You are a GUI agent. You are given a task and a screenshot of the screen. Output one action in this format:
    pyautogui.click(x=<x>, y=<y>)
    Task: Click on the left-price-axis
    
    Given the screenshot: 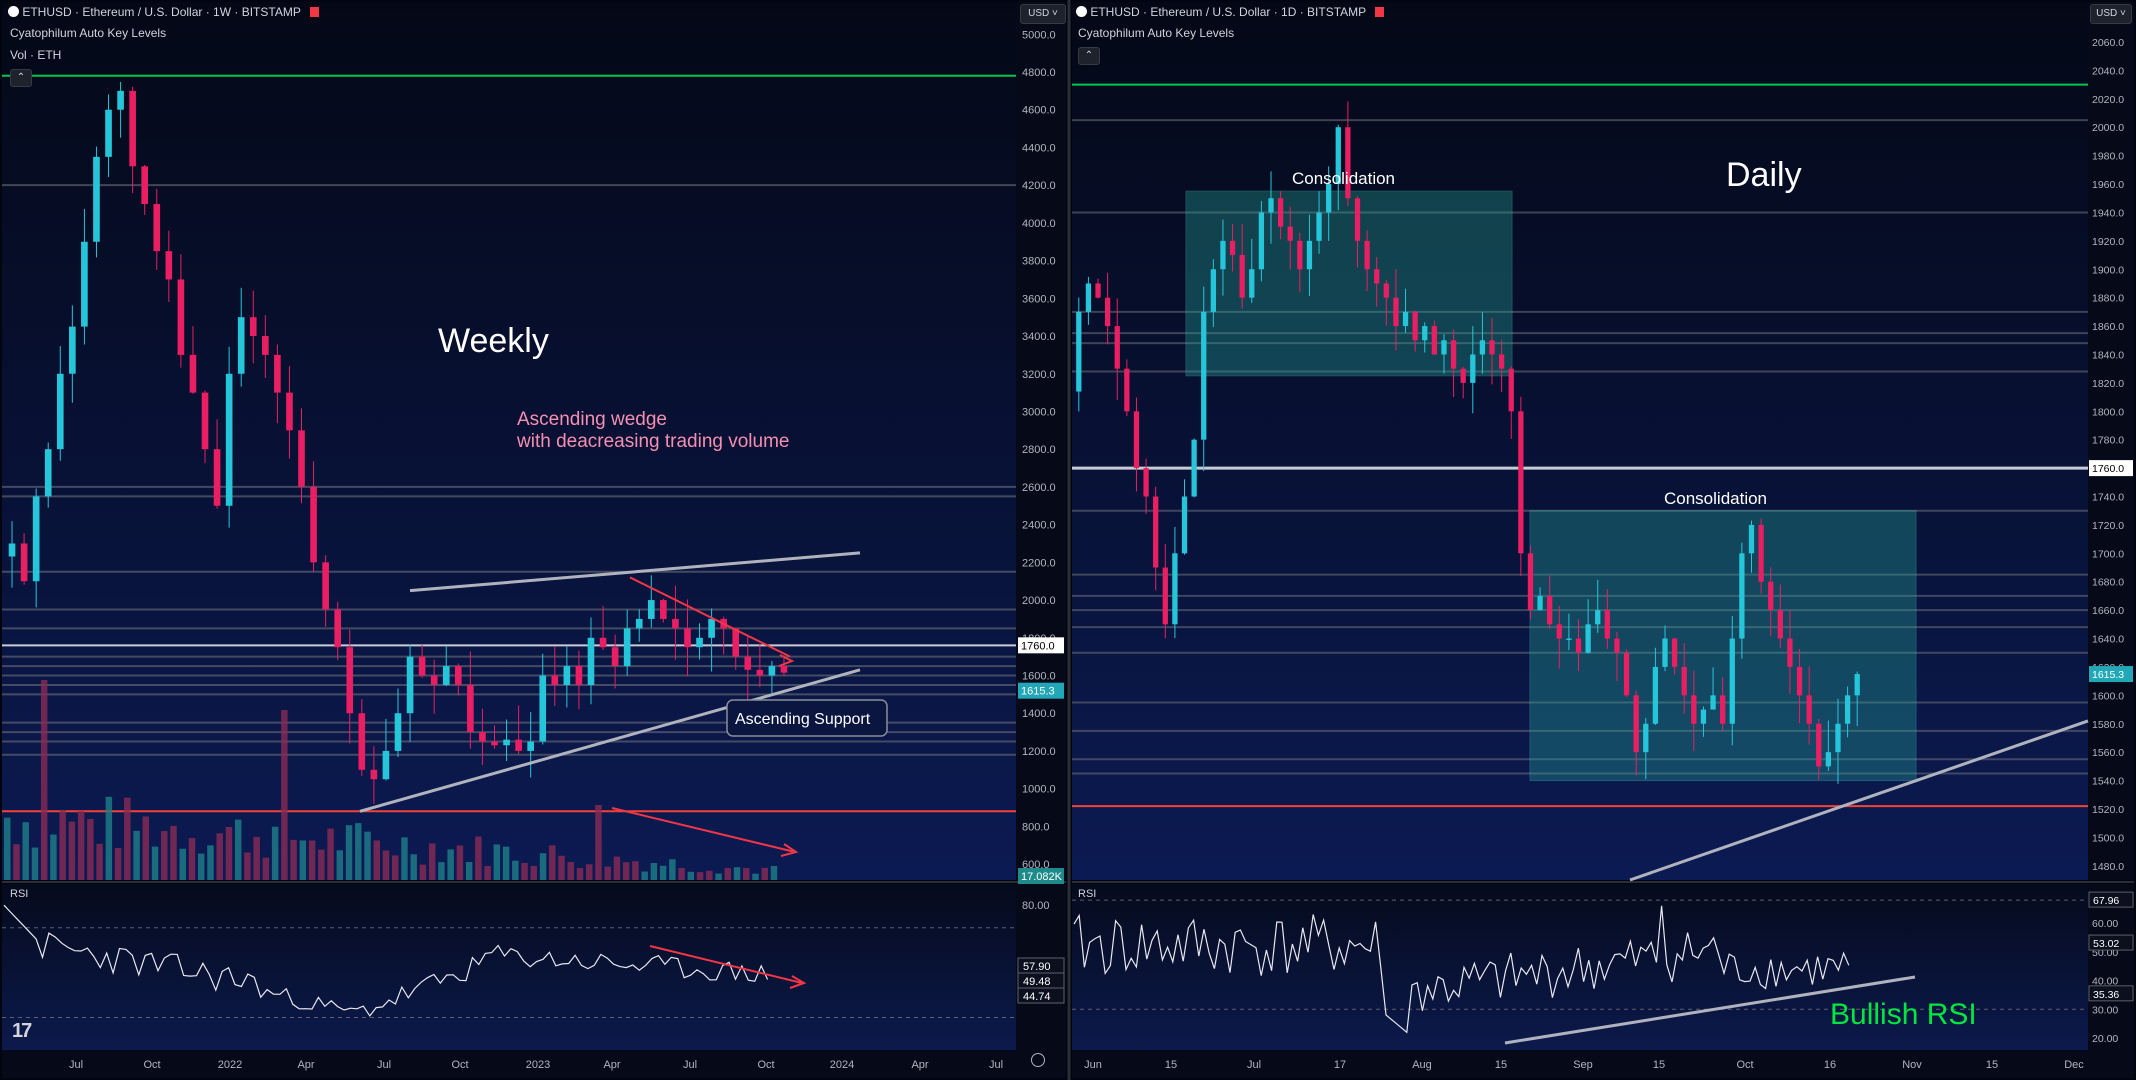 What is the action you would take?
    pyautogui.click(x=1041, y=441)
    